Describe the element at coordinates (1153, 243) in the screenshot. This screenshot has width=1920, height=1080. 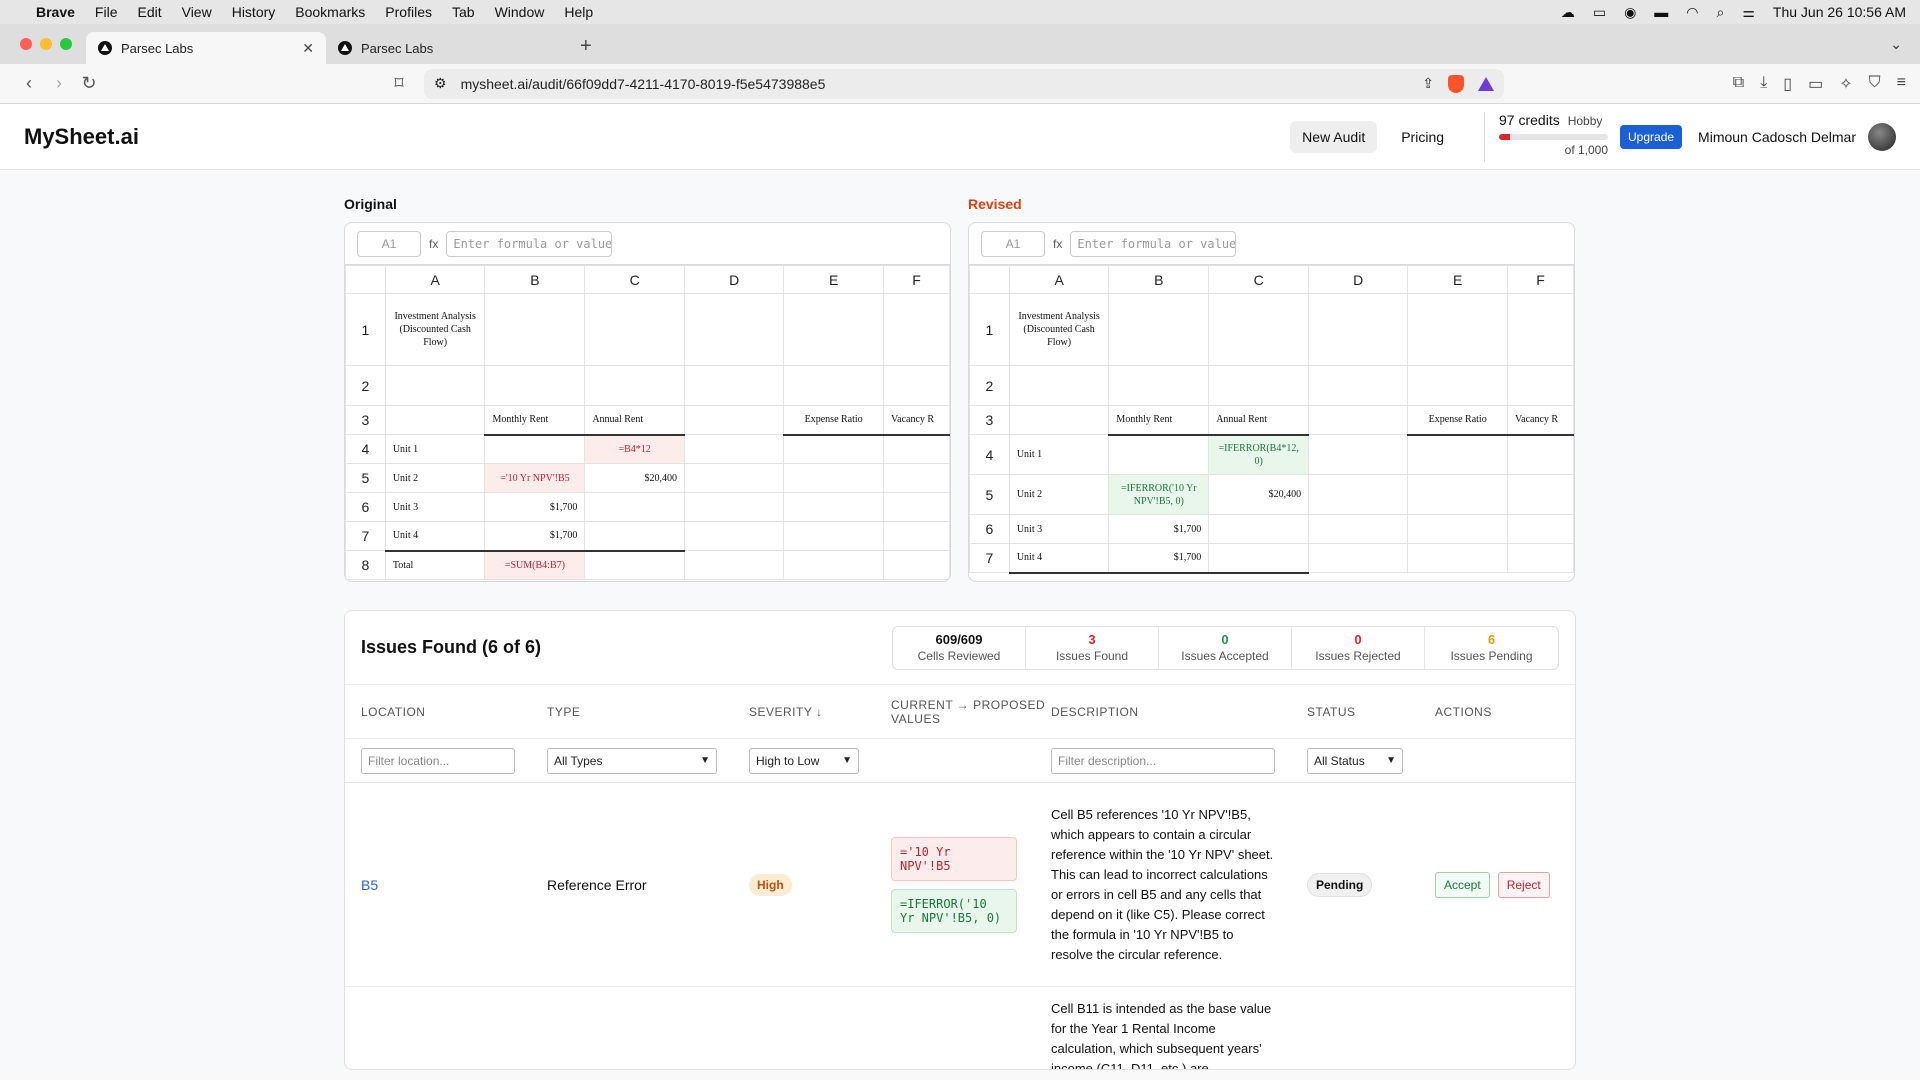
I see `formula-input: Enter formula or value` at that location.